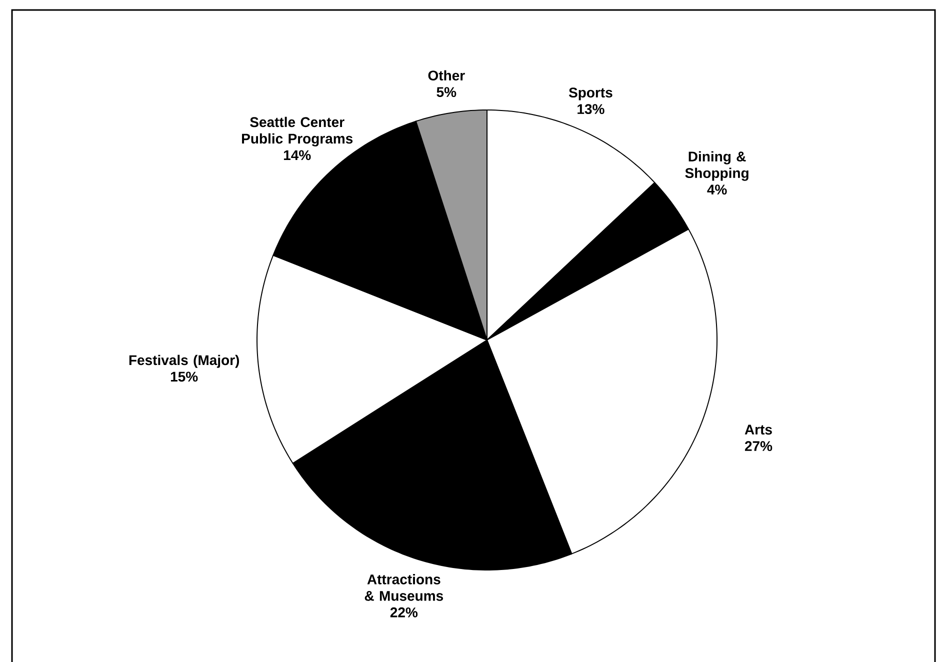 The width and height of the screenshot is (937, 662). I want to click on data-label: 14%, so click(297, 155).